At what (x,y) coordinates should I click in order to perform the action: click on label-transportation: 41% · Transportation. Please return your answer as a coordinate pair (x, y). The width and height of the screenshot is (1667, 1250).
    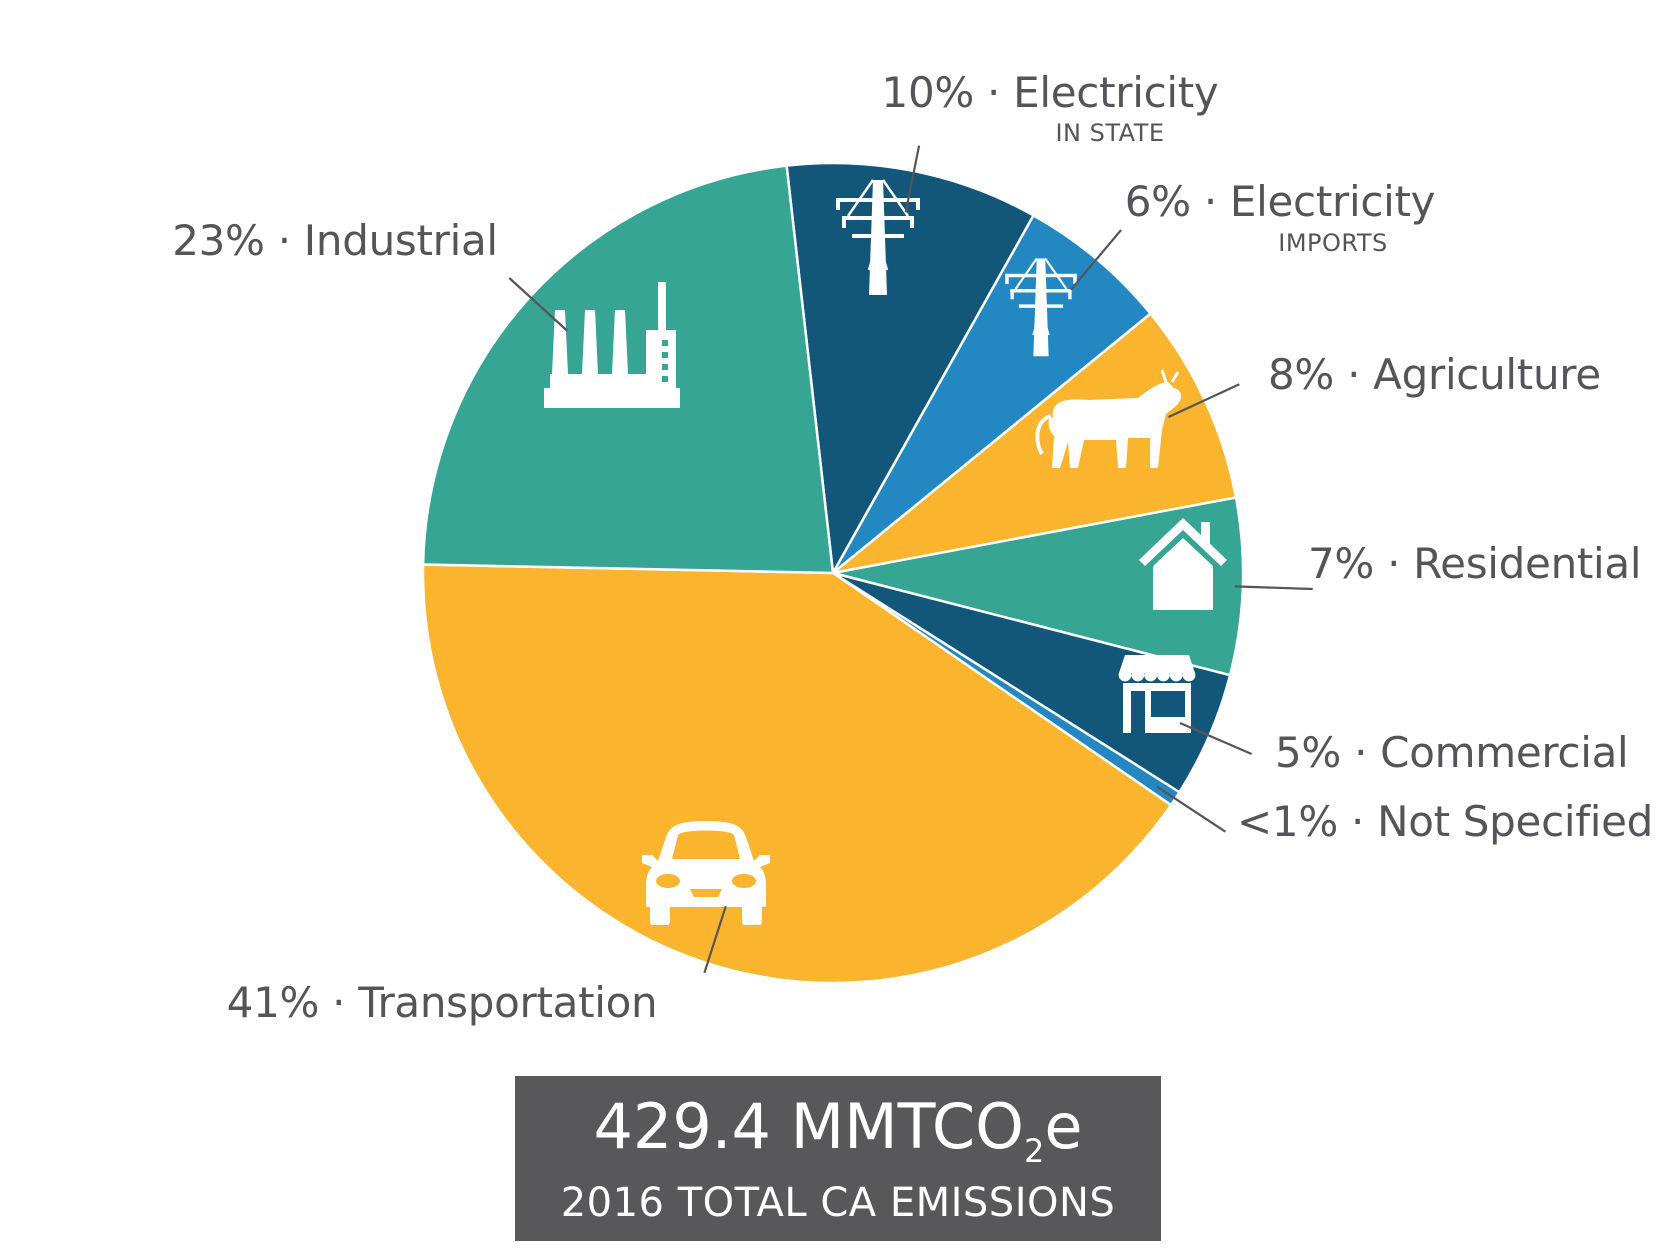
    Looking at the image, I should click on (442, 1002).